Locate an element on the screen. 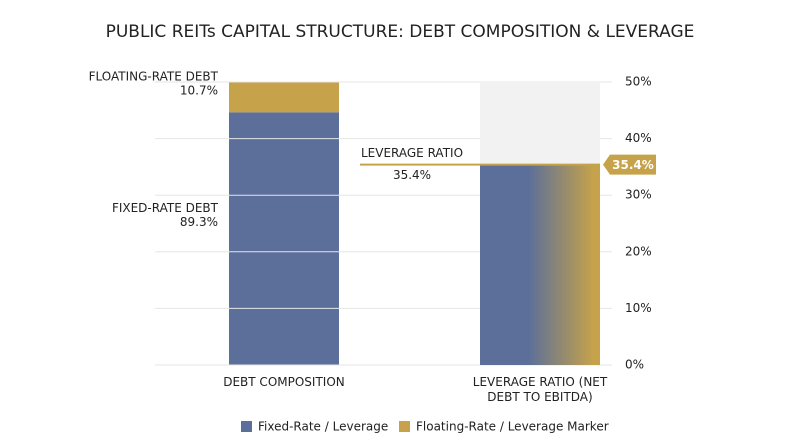 The height and width of the screenshot is (447, 800). marker-tag is located at coordinates (629, 164).